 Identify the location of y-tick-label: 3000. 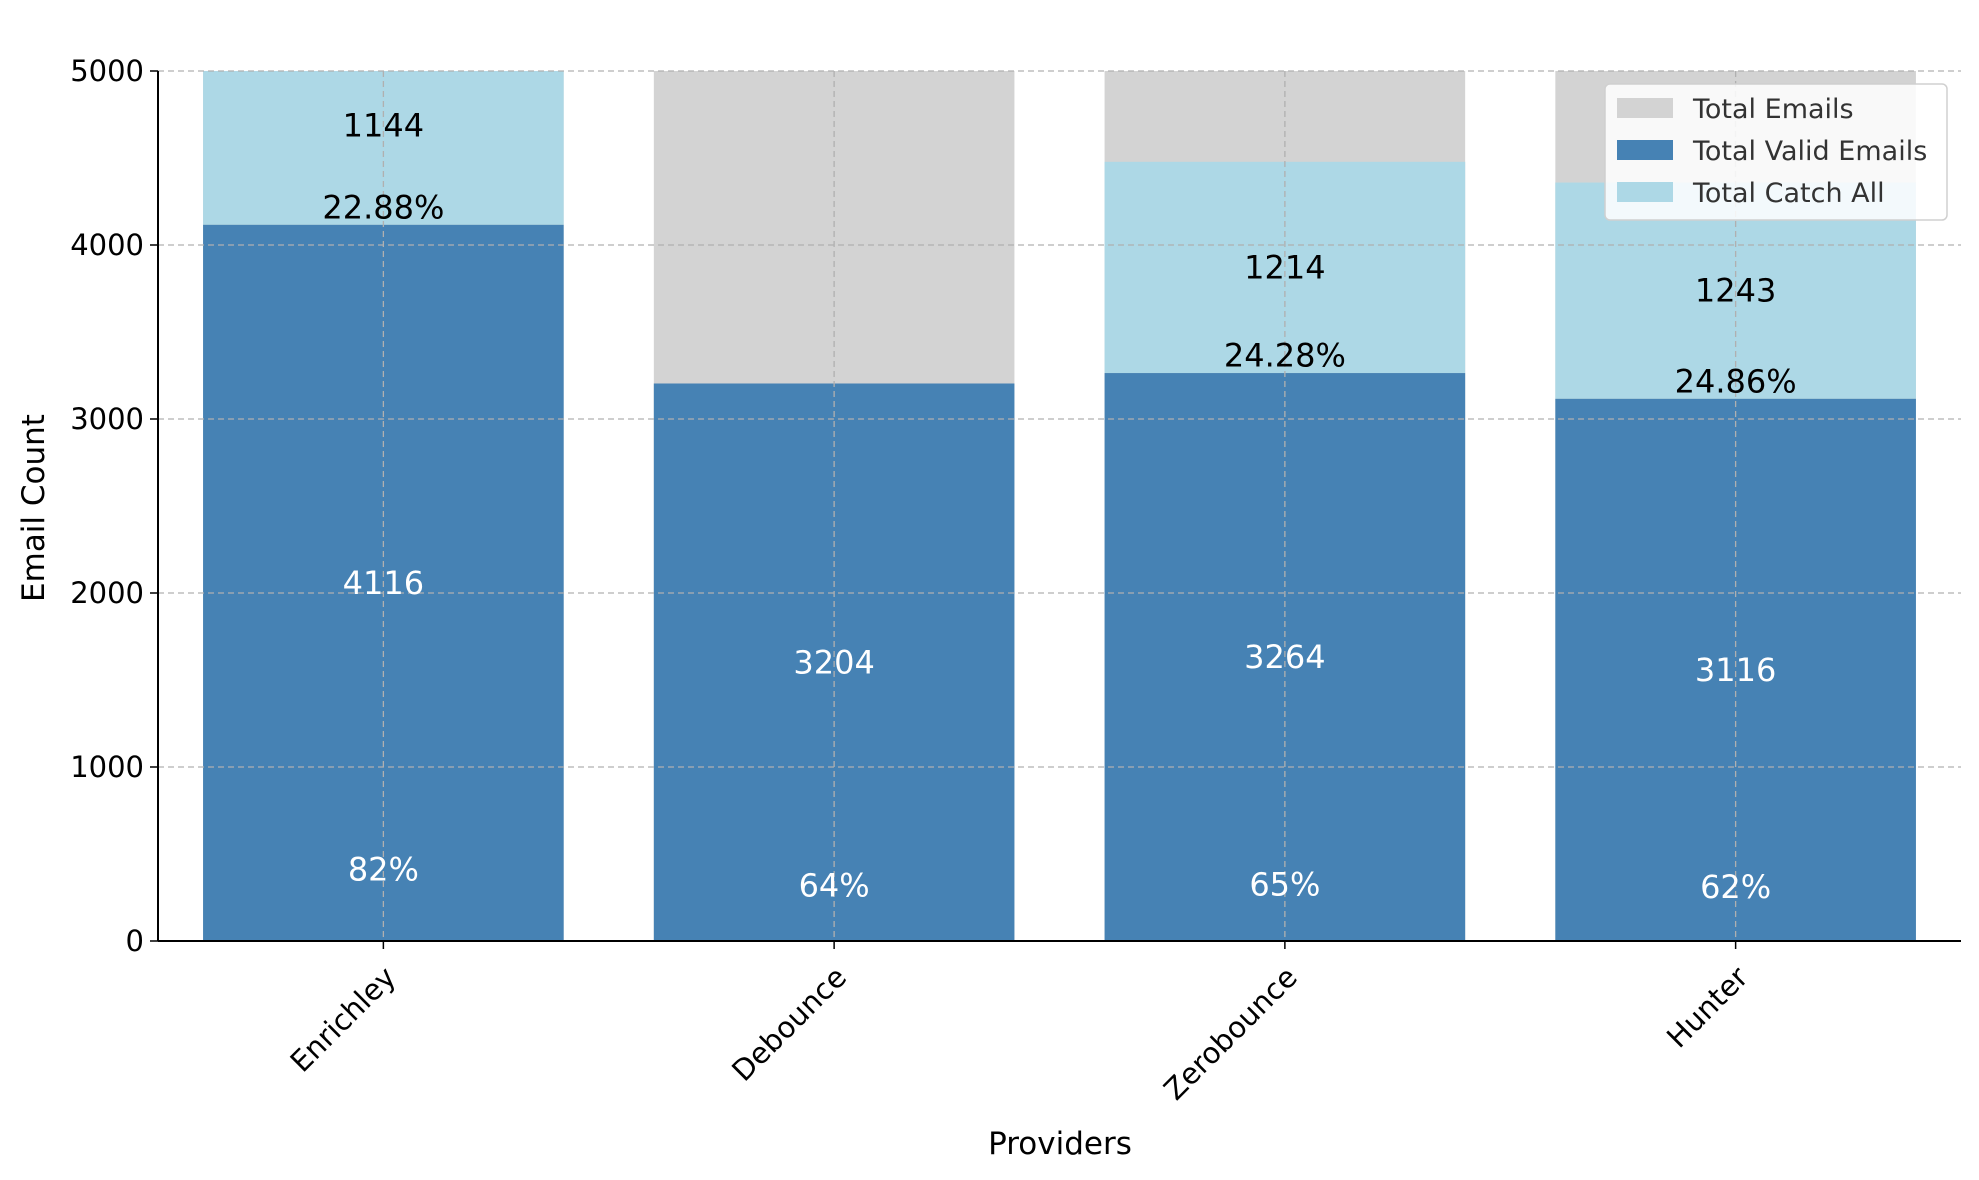
(107, 419).